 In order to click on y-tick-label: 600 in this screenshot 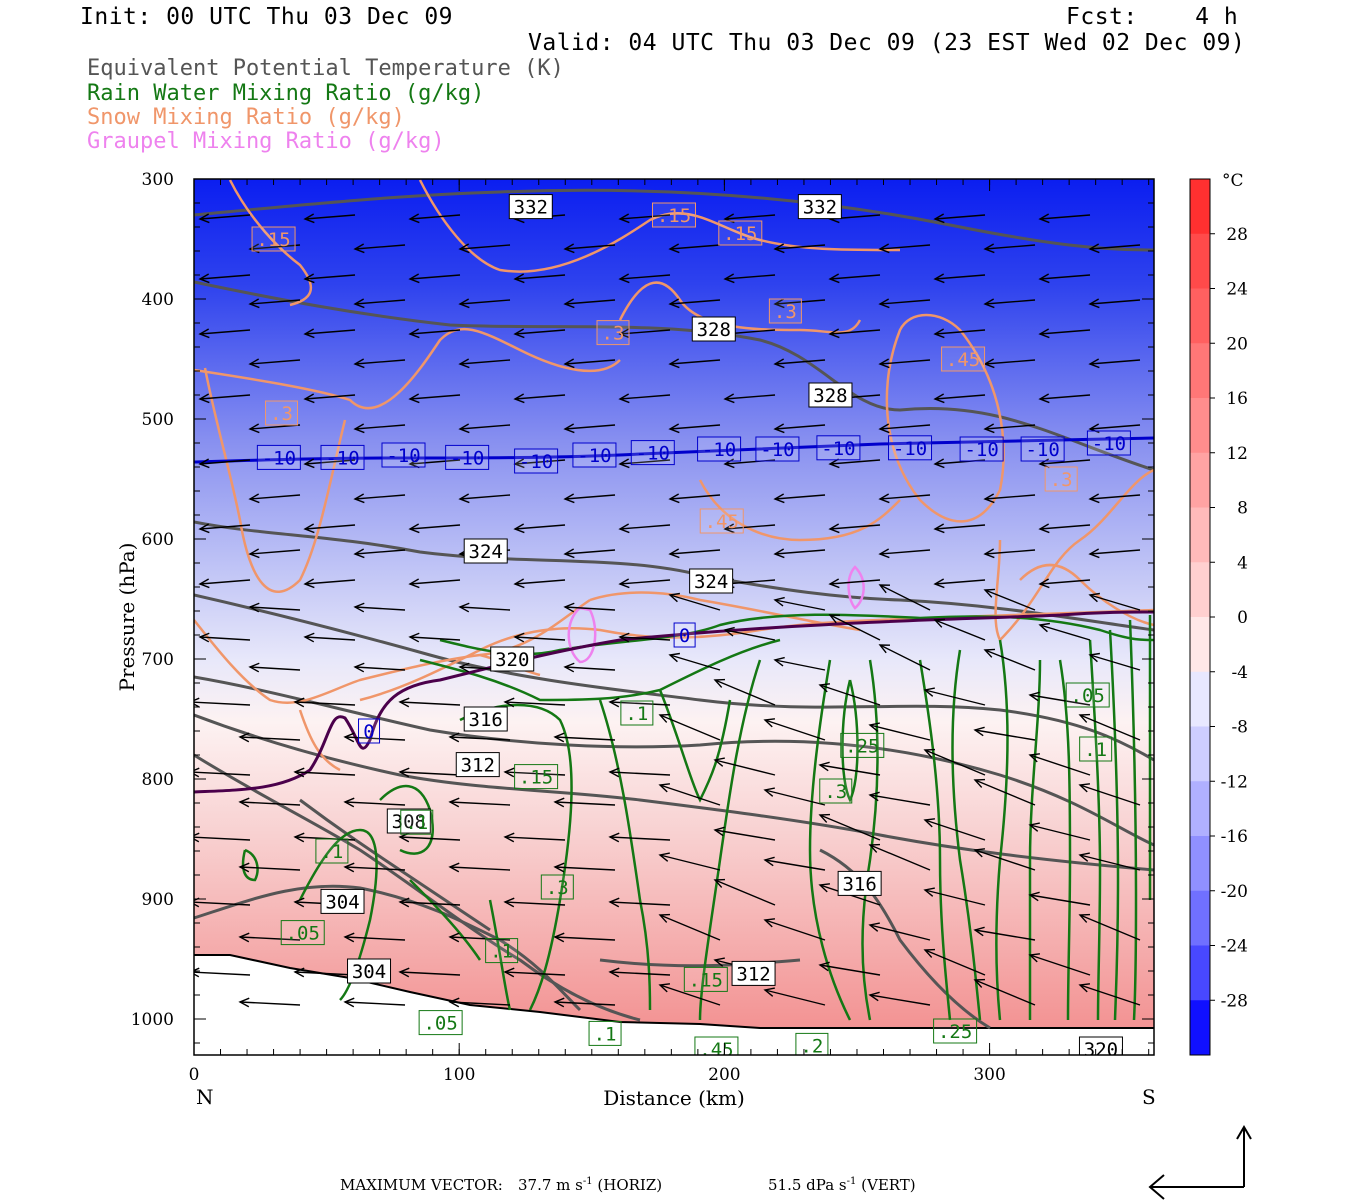, I will do `click(158, 540)`.